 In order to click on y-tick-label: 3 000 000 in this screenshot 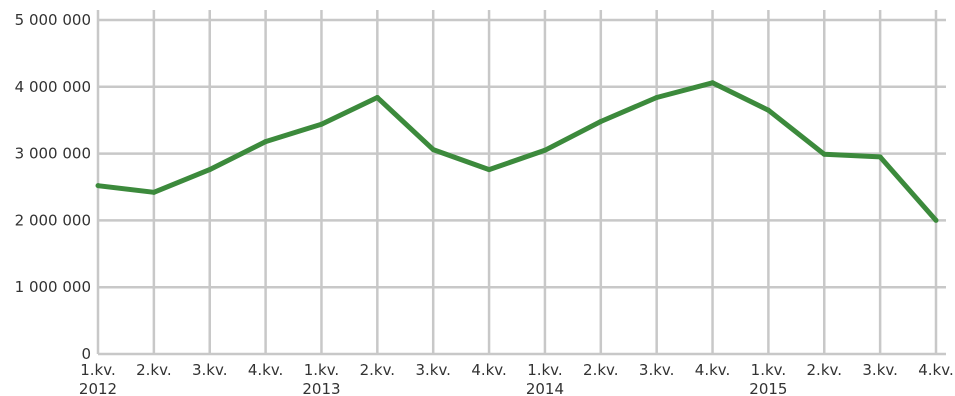, I will do `click(53, 154)`.